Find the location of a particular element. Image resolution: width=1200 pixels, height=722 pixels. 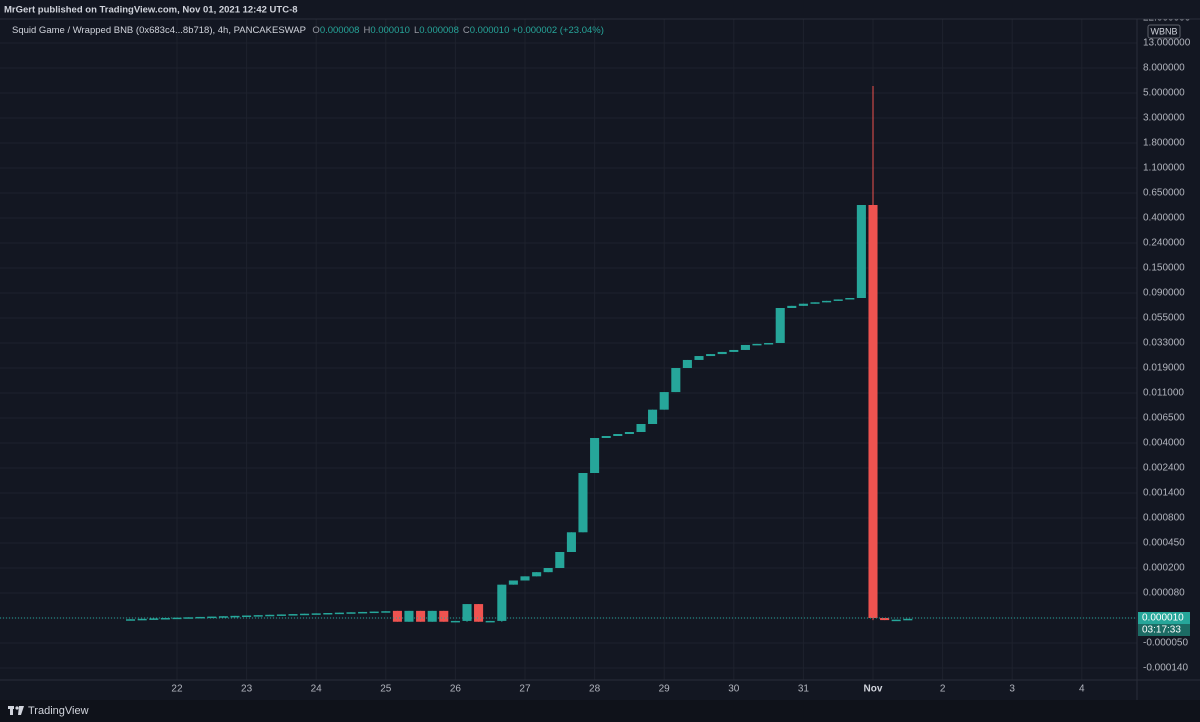

last-price-box is located at coordinates (1164, 618).